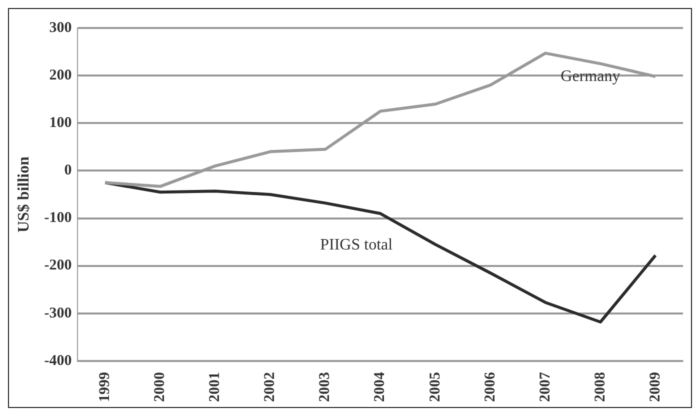 The image size is (700, 416). What do you see at coordinates (58, 360) in the screenshot?
I see `y-tick-label: -400` at bounding box center [58, 360].